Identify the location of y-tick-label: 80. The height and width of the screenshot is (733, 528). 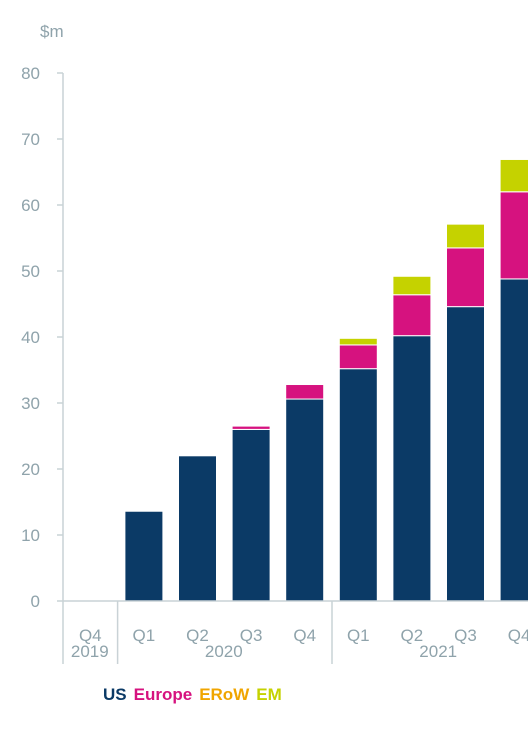
(30, 73).